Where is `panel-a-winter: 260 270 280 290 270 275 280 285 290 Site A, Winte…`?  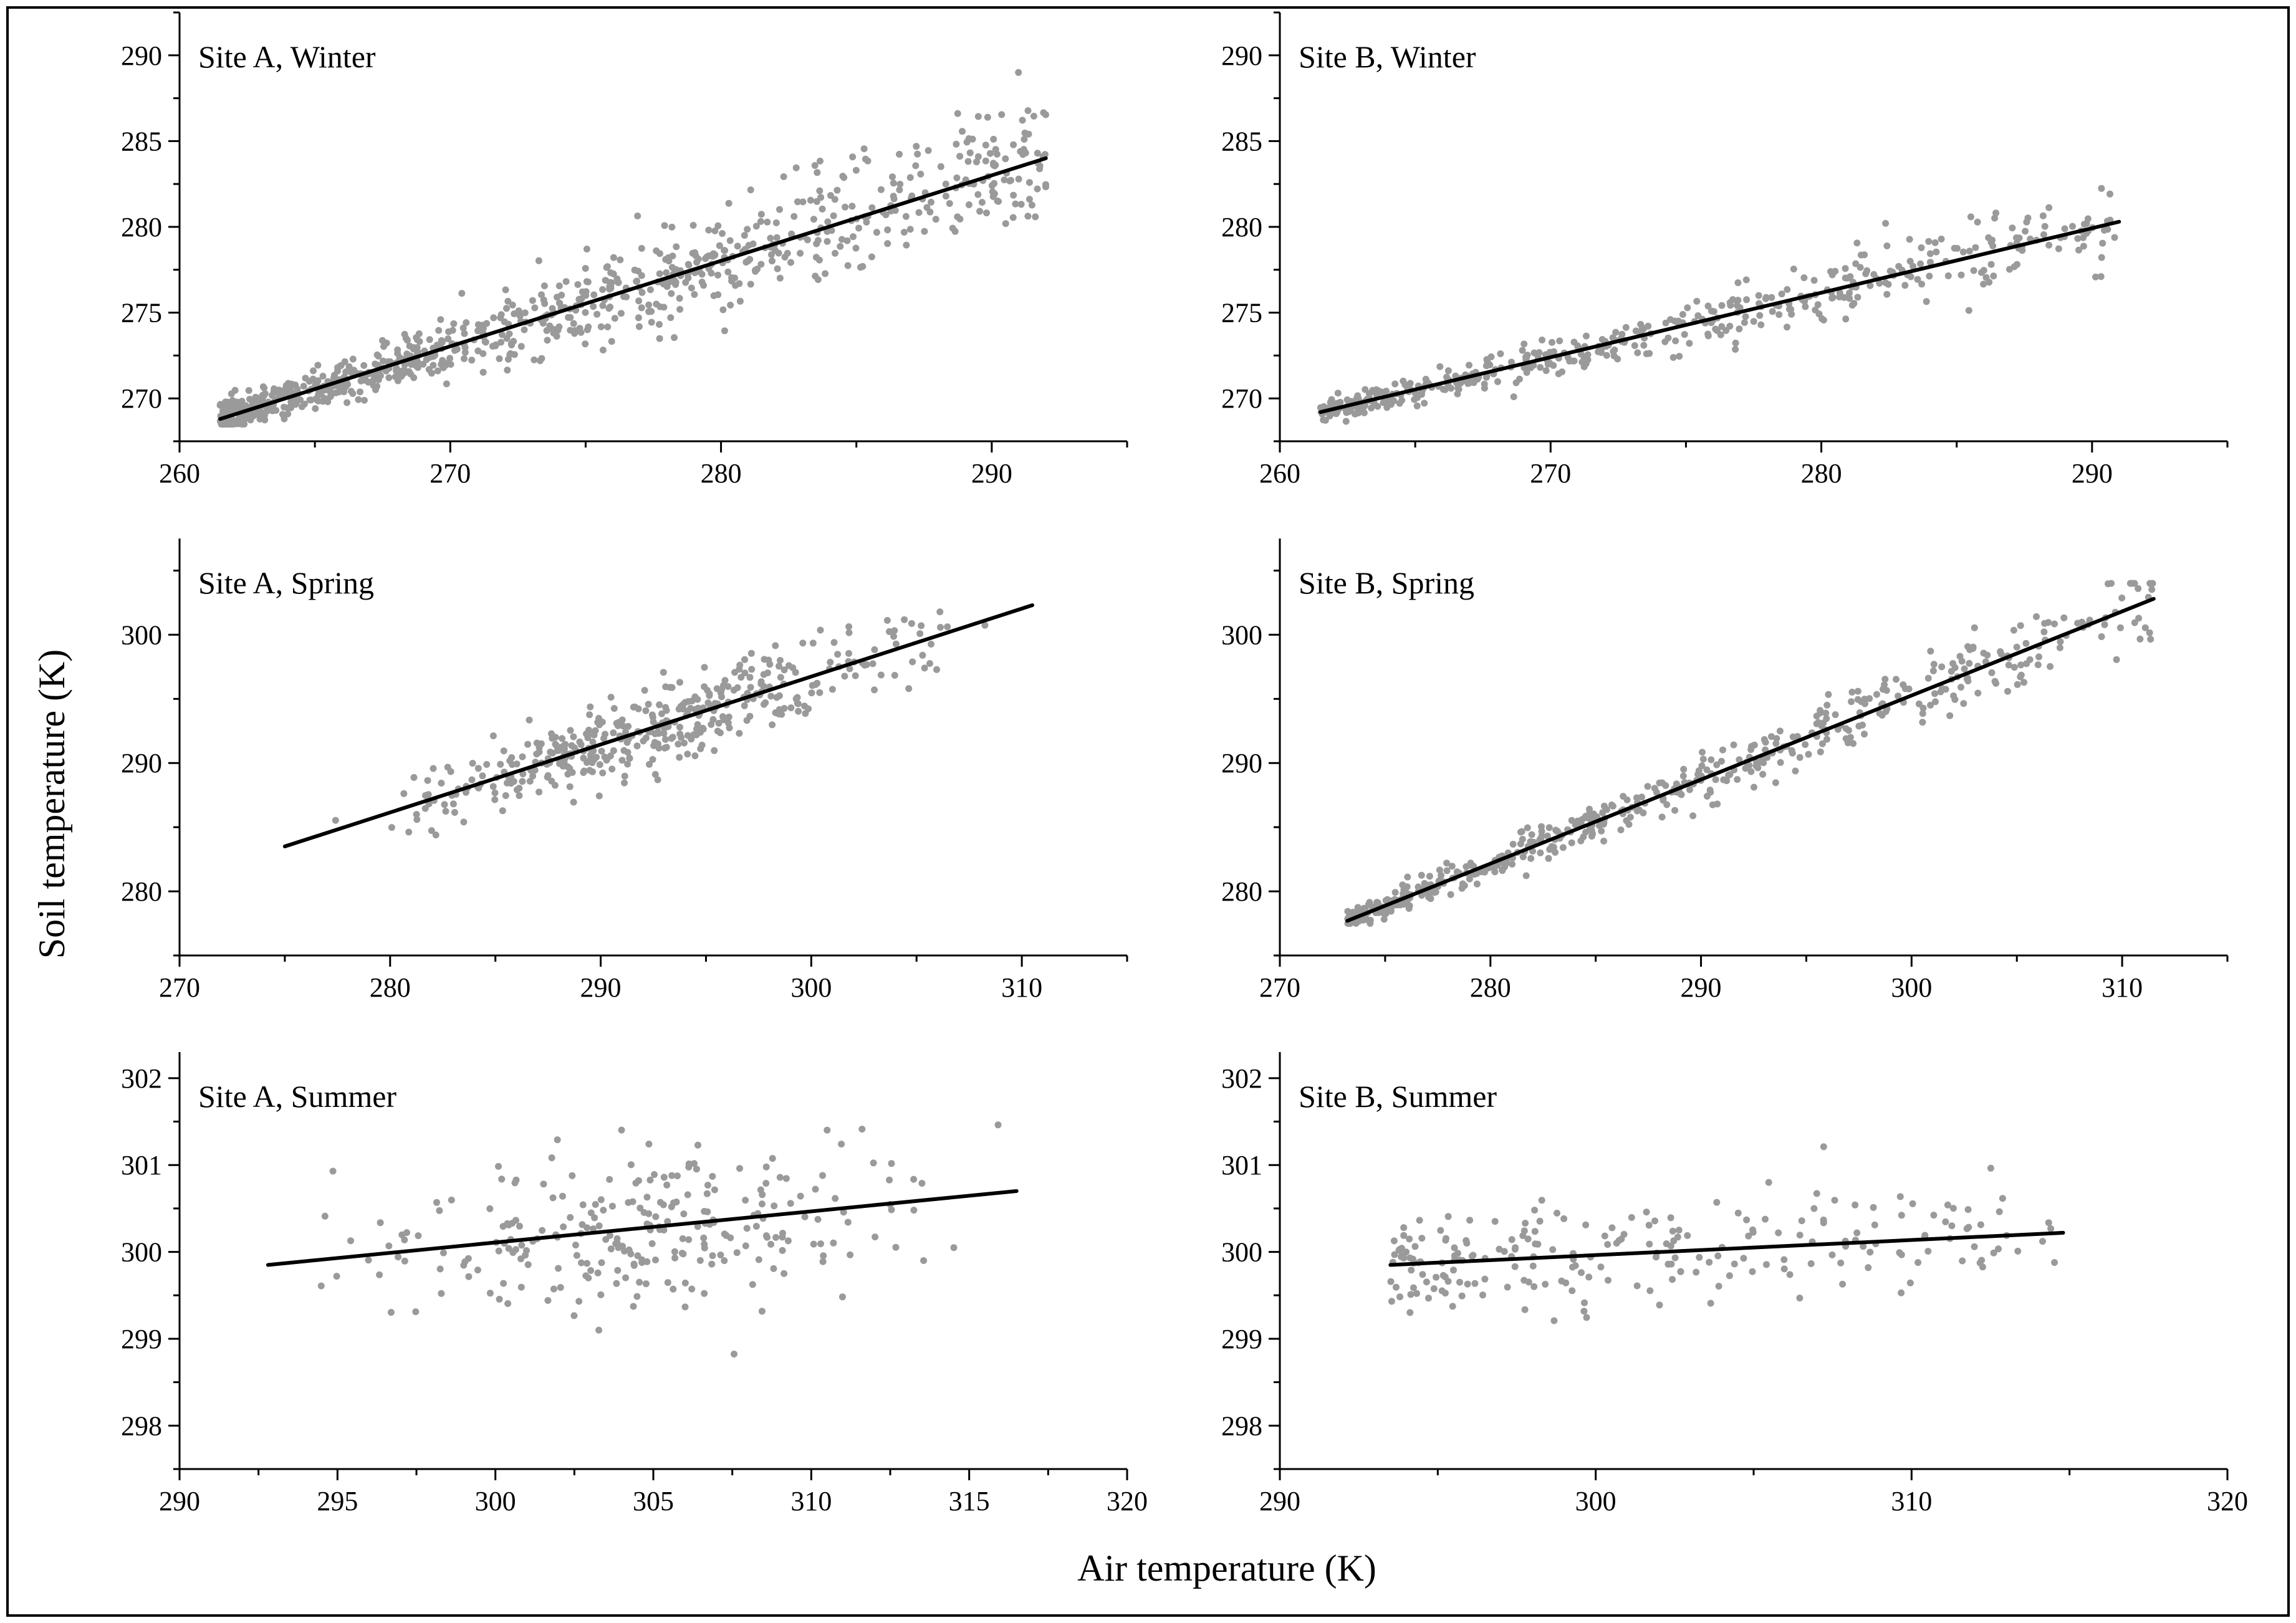 panel-a-winter: 260 270 280 290 270 275 280 285 290 Site A, Winte… is located at coordinates (624, 250).